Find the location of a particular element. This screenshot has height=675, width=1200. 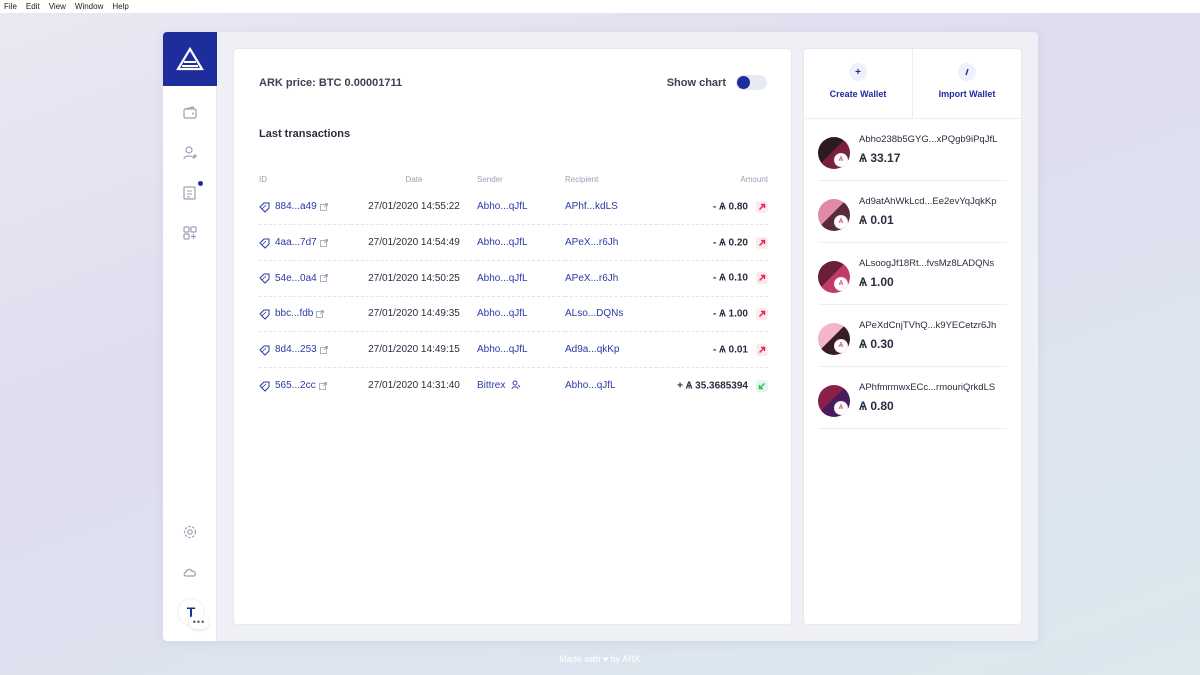

ark-price: ARK price: BTC 0.00001711 is located at coordinates (331, 83).